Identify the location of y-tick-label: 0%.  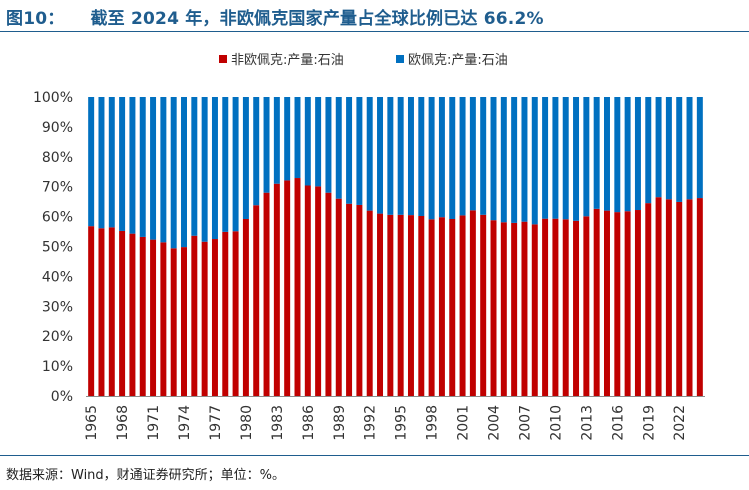
(62, 397).